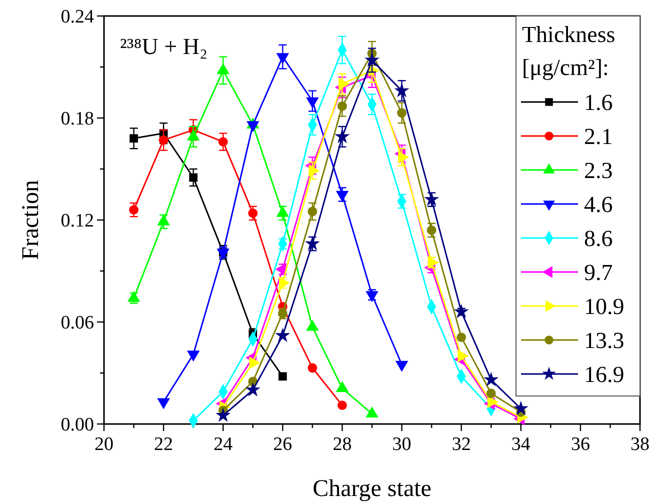  I want to click on legend-label: 1.6, so click(598, 103).